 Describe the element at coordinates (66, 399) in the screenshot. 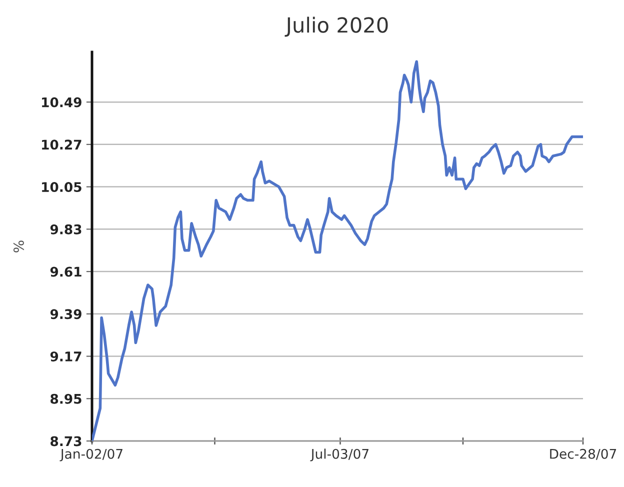

I see `y-tick-label: 8.95` at that location.